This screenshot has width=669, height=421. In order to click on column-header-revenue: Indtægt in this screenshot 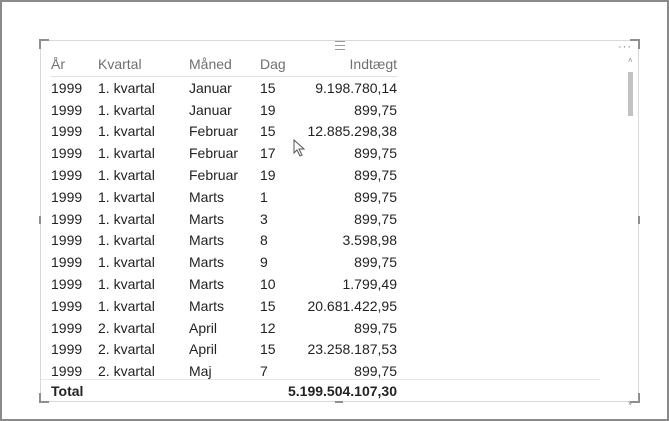, I will do `click(349, 65)`.